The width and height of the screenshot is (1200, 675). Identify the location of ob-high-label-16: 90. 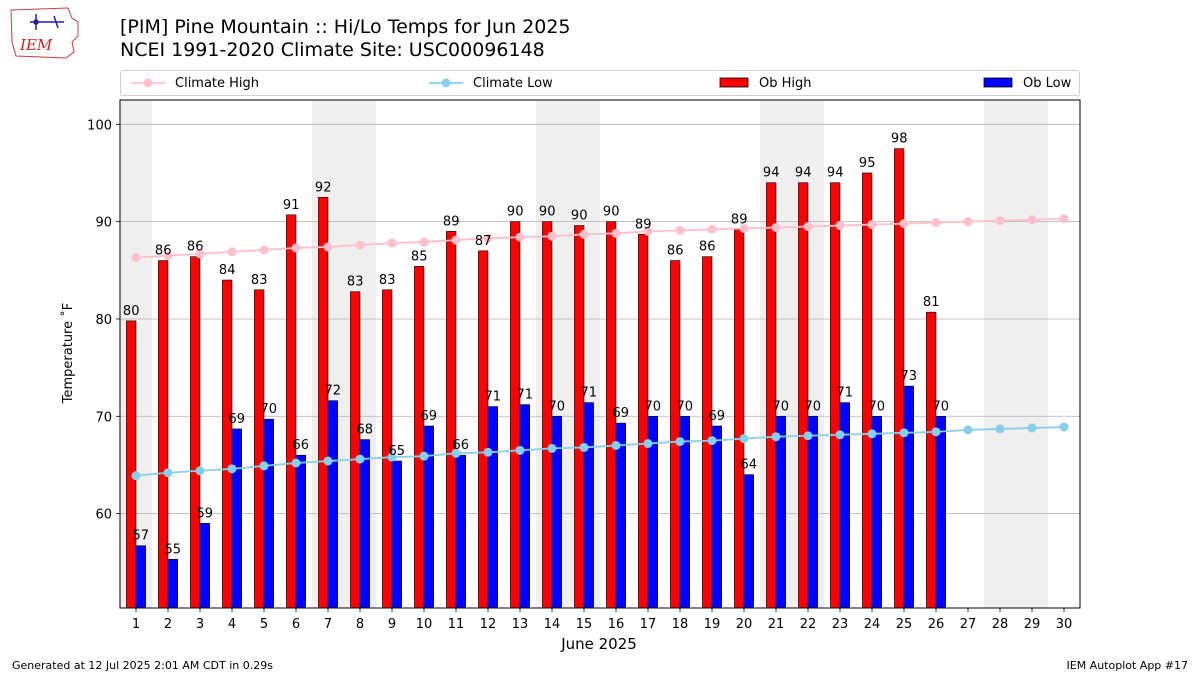
(611, 212).